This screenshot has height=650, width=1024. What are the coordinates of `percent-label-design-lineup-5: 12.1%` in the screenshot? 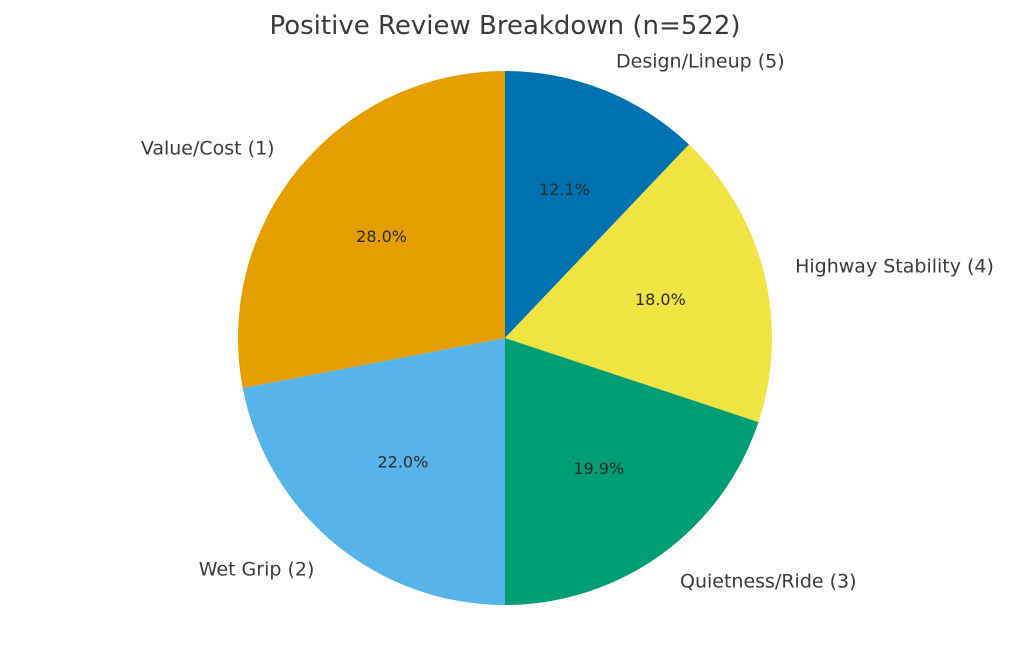 It's located at (564, 189).